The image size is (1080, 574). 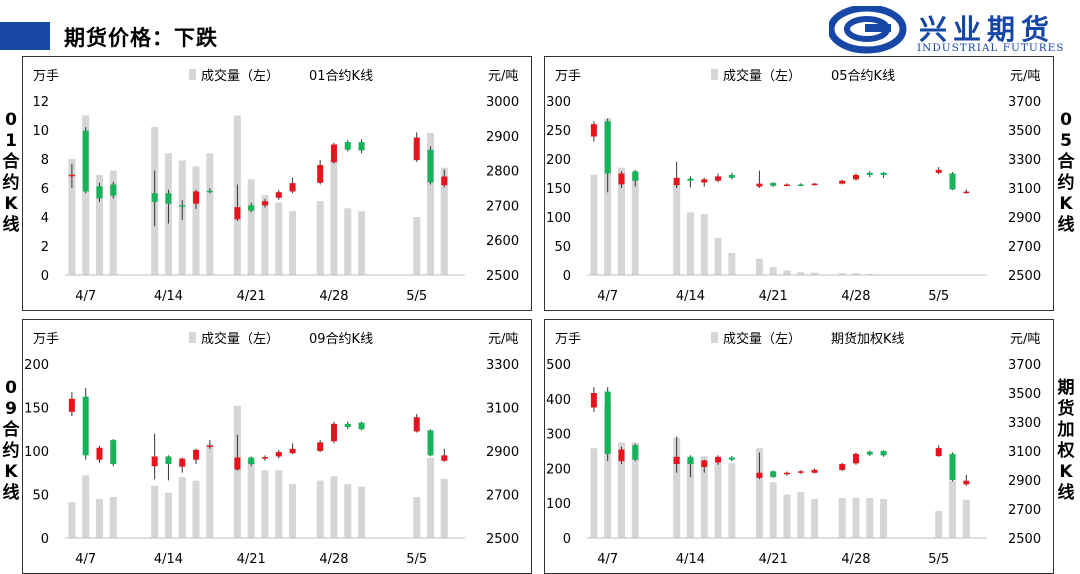 I want to click on x-tick-label: 4/7, so click(x=85, y=559).